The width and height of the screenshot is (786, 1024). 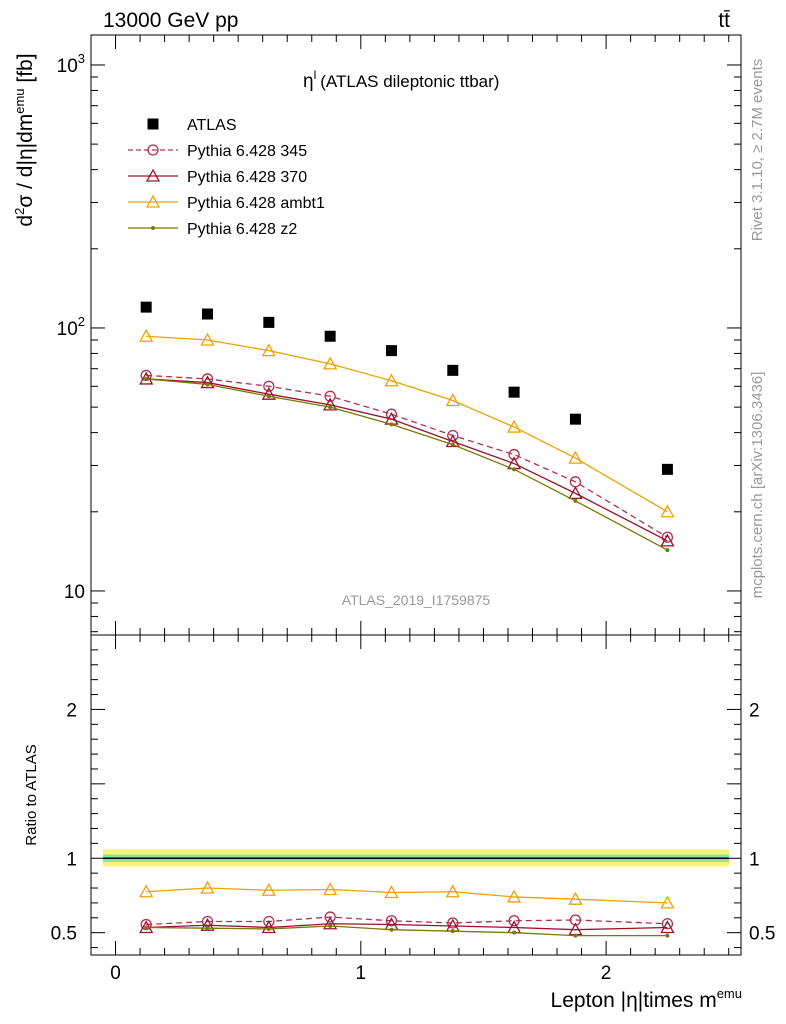 I want to click on ratio-y-tick-label-right: 2, so click(x=754, y=710).